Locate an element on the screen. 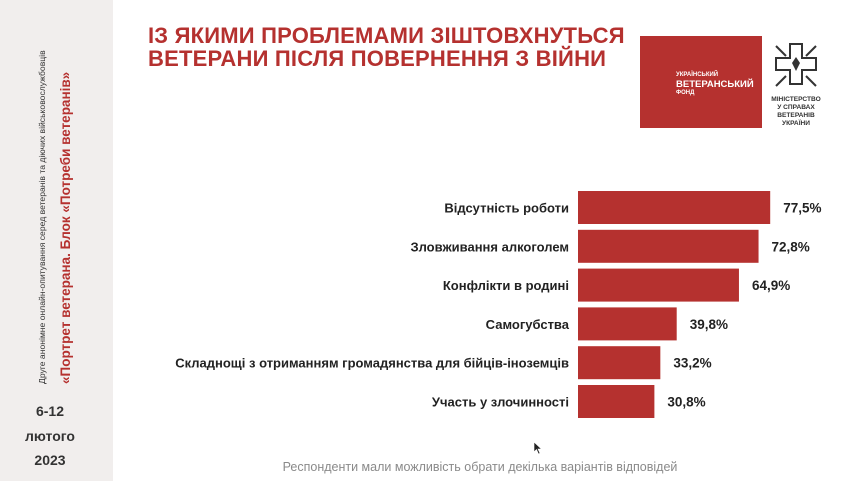 Image resolution: width=852 pixels, height=481 pixels. title-line-1: ІЗ ЯКИМИ ПРОБЛЕМАМИ ЗІШТОВХНУТЬСЯ is located at coordinates (386, 35).